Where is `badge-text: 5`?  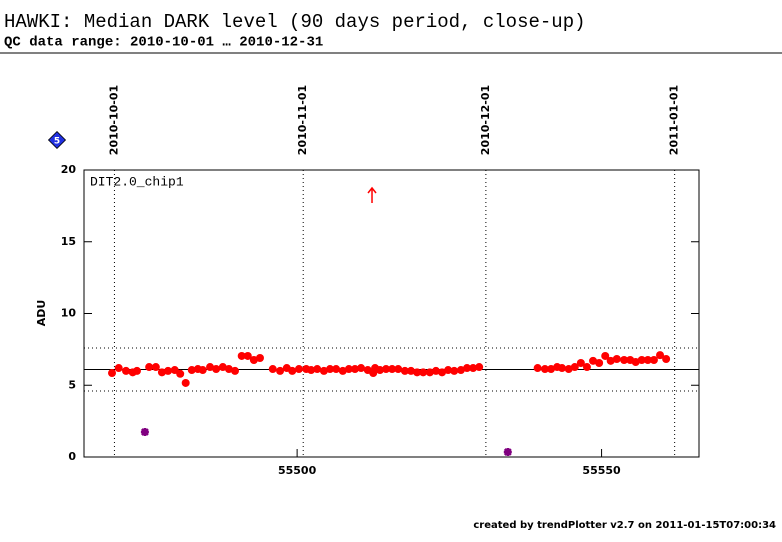
badge-text: 5 is located at coordinates (57, 142).